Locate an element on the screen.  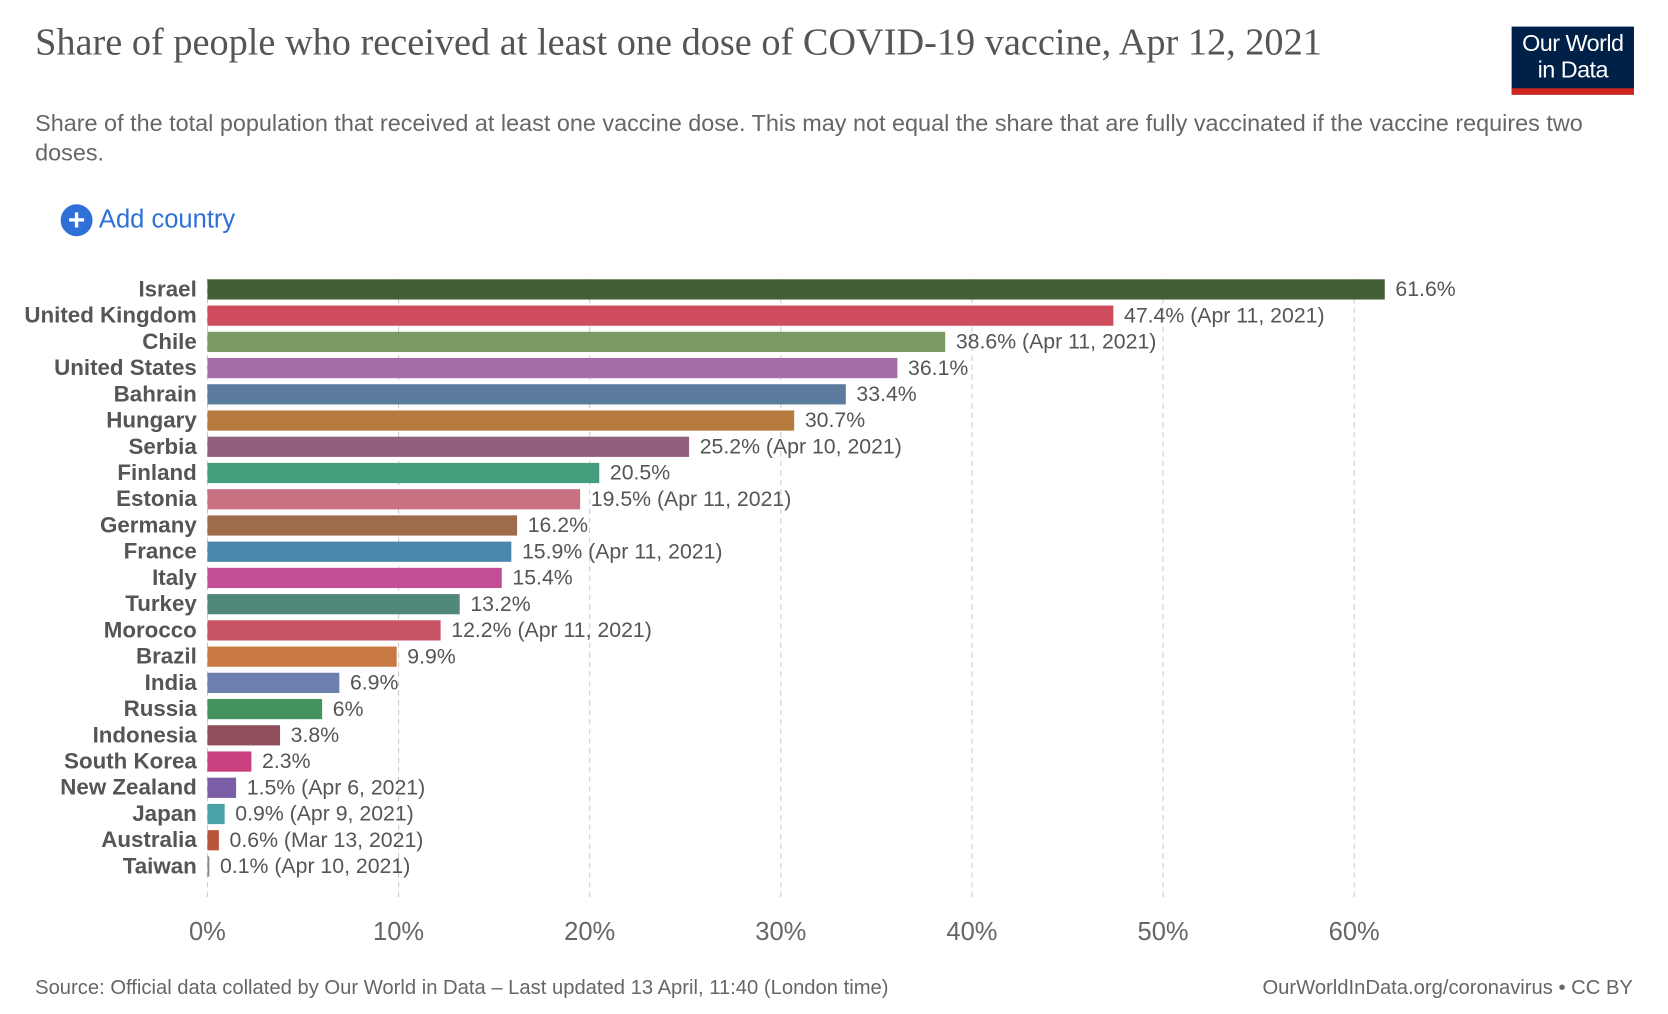
category-label: India is located at coordinates (171, 682).